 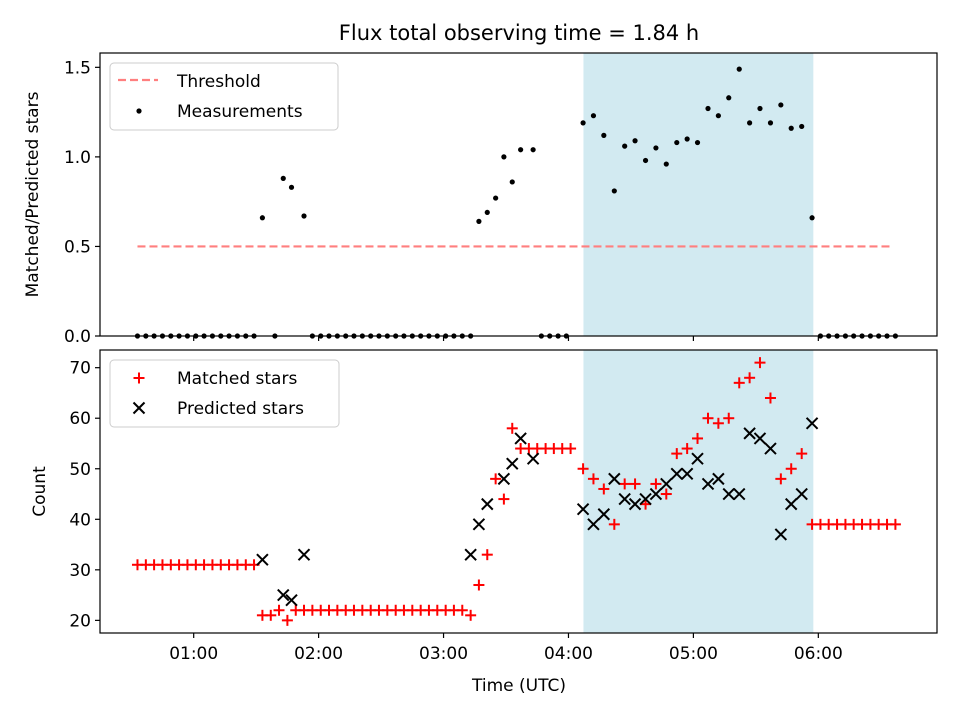 I want to click on bottom-y-tick-label: 30, so click(x=80, y=571).